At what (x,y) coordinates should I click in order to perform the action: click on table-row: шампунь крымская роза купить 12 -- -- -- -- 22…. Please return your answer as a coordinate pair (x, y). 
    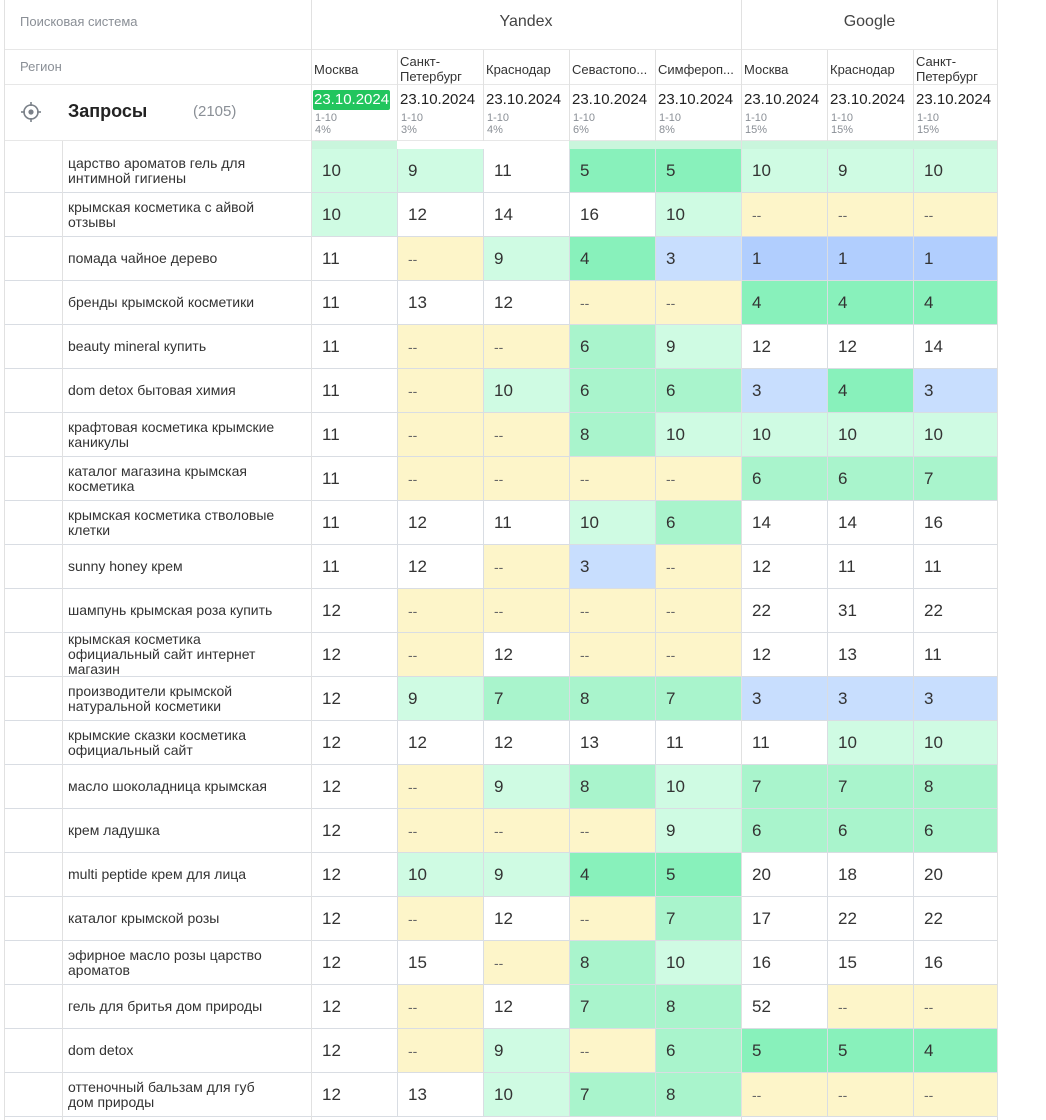
    Looking at the image, I should click on (501, 611).